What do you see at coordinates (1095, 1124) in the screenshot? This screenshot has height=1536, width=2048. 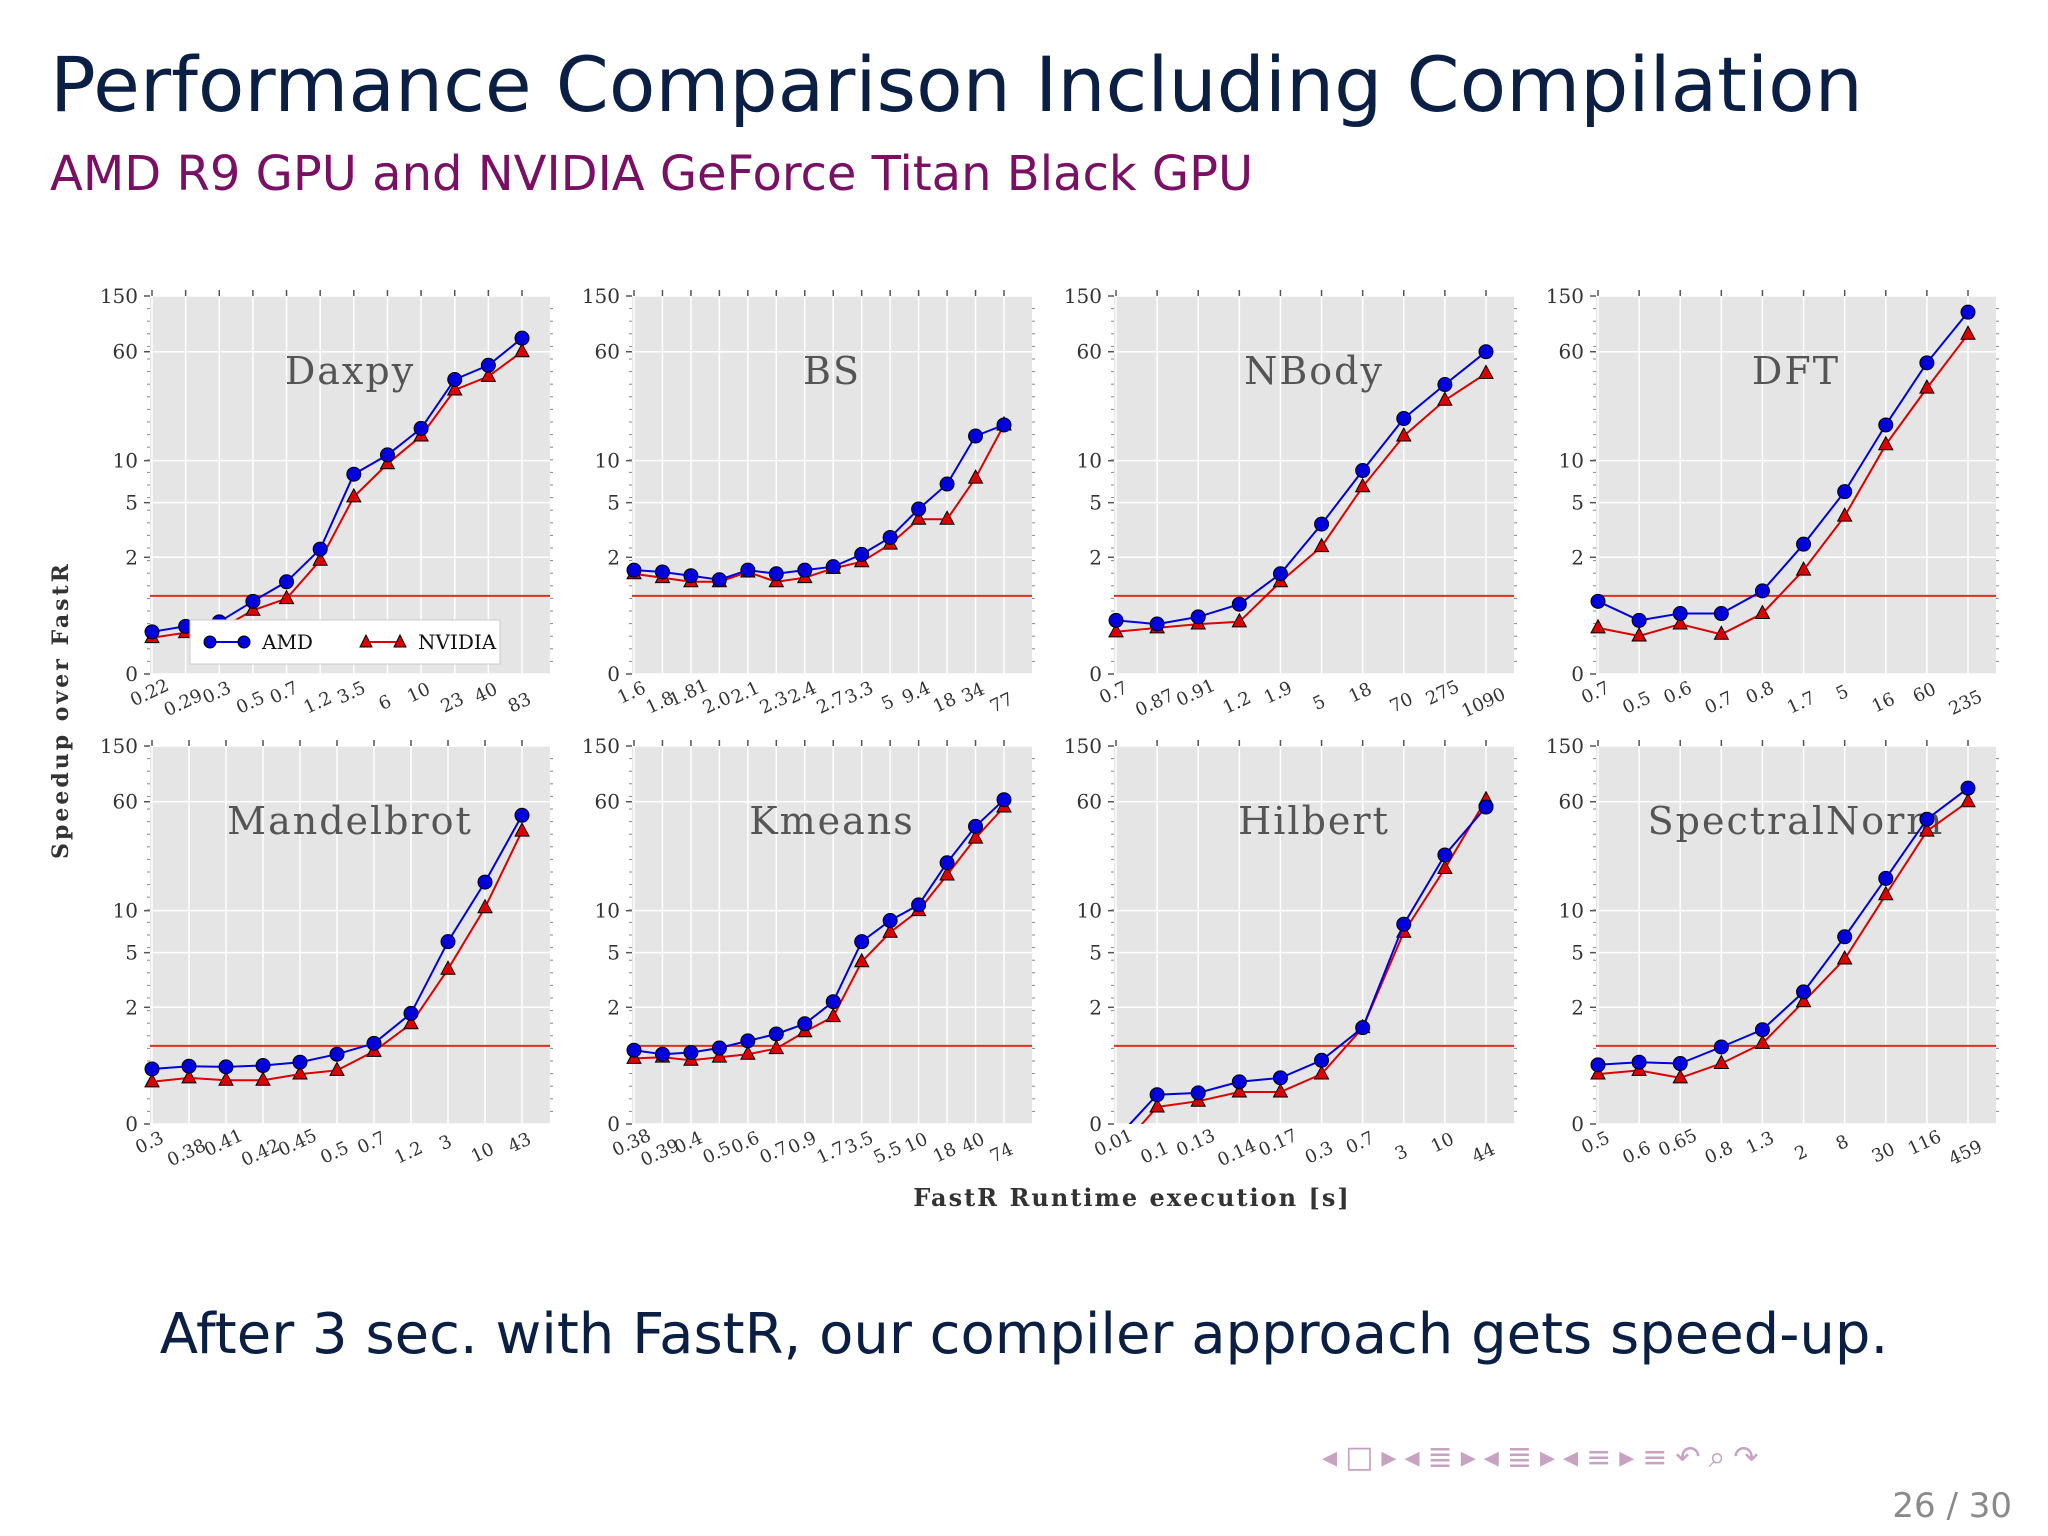 I see `y-tick-label: 0` at bounding box center [1095, 1124].